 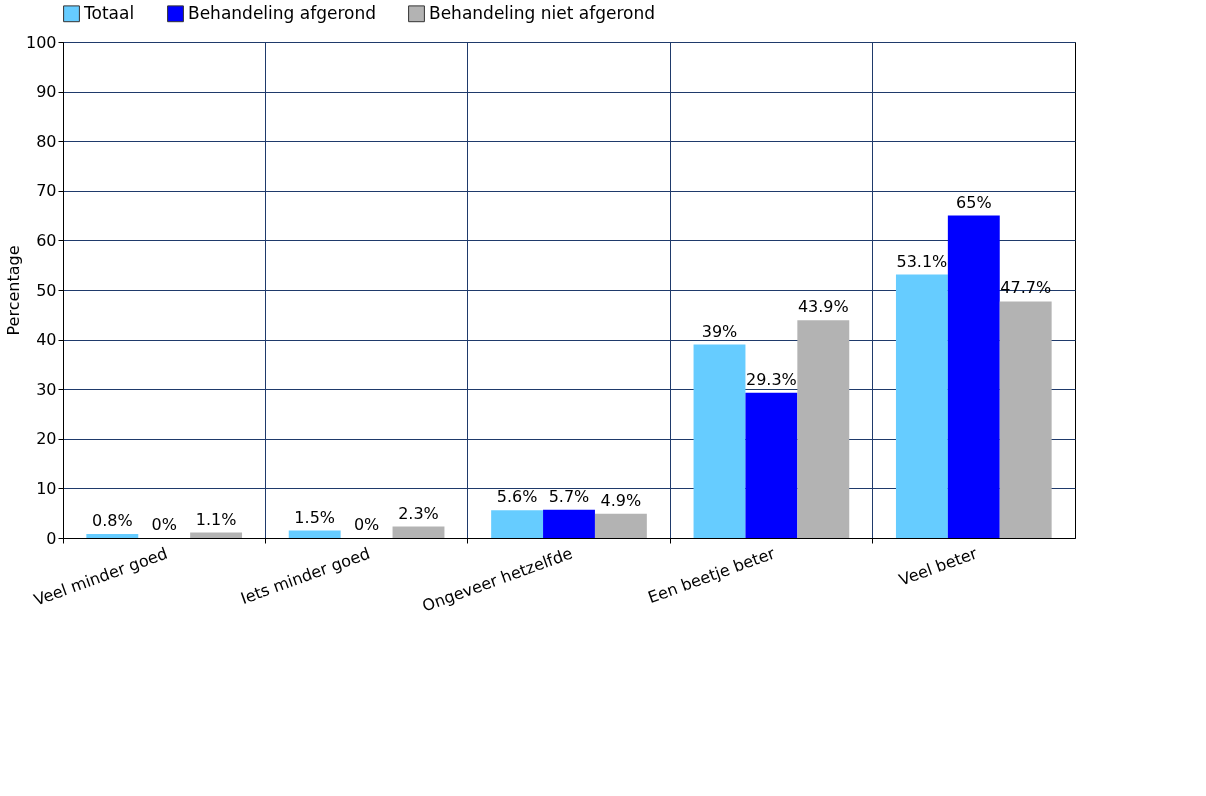 I want to click on data-label: 39%, so click(x=719, y=331).